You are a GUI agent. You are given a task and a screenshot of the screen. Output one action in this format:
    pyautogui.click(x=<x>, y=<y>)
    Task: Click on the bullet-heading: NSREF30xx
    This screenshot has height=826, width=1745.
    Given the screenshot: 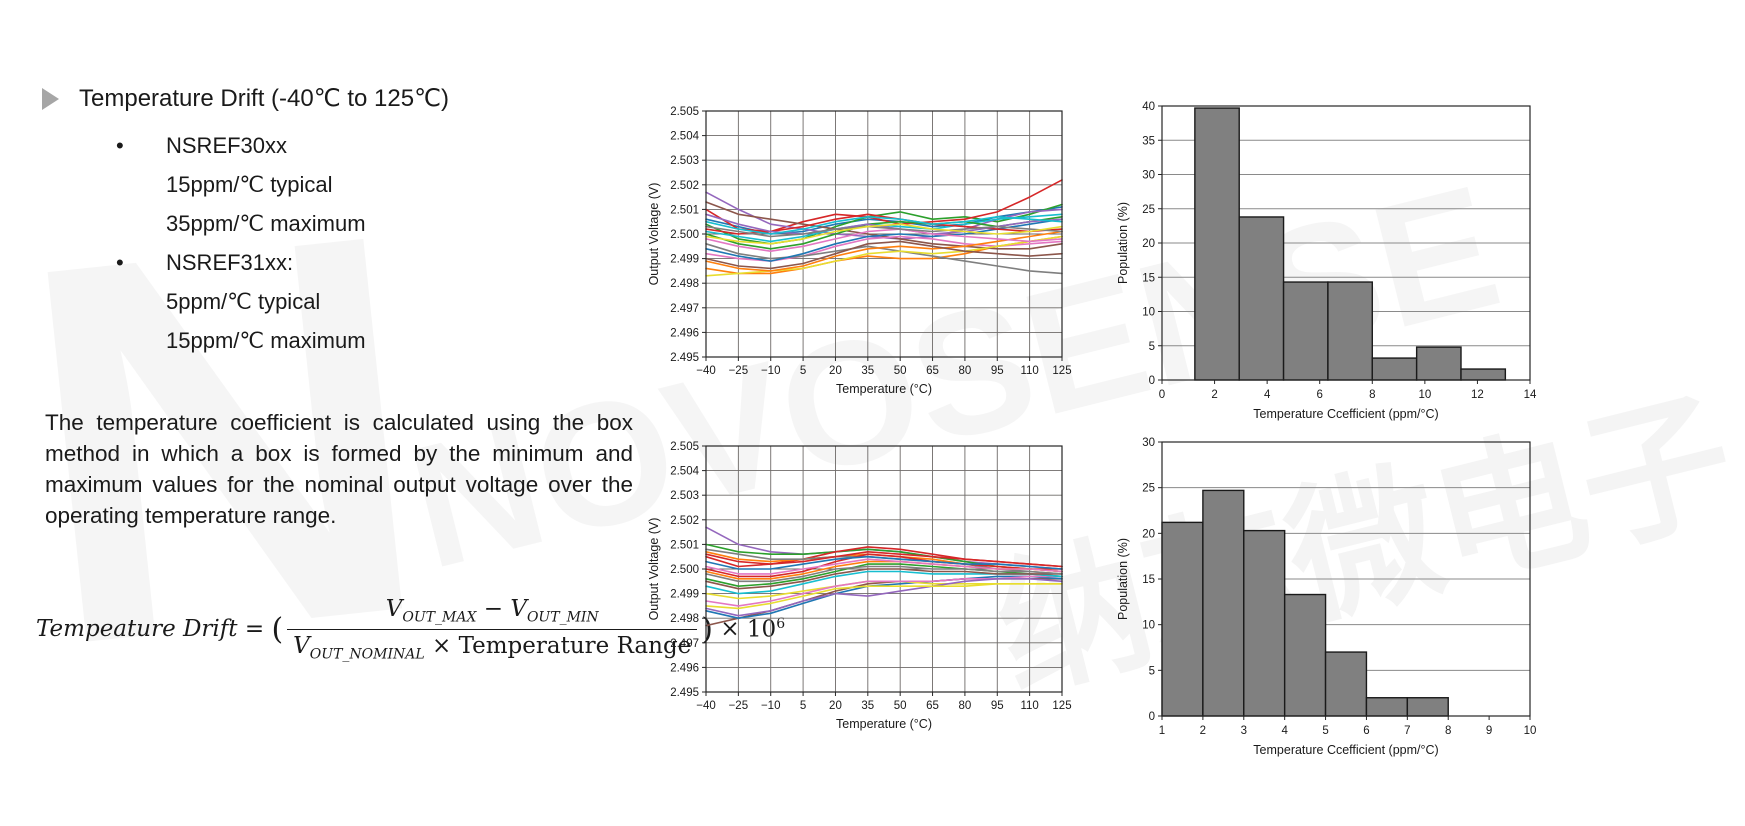 What is the action you would take?
    pyautogui.click(x=227, y=145)
    